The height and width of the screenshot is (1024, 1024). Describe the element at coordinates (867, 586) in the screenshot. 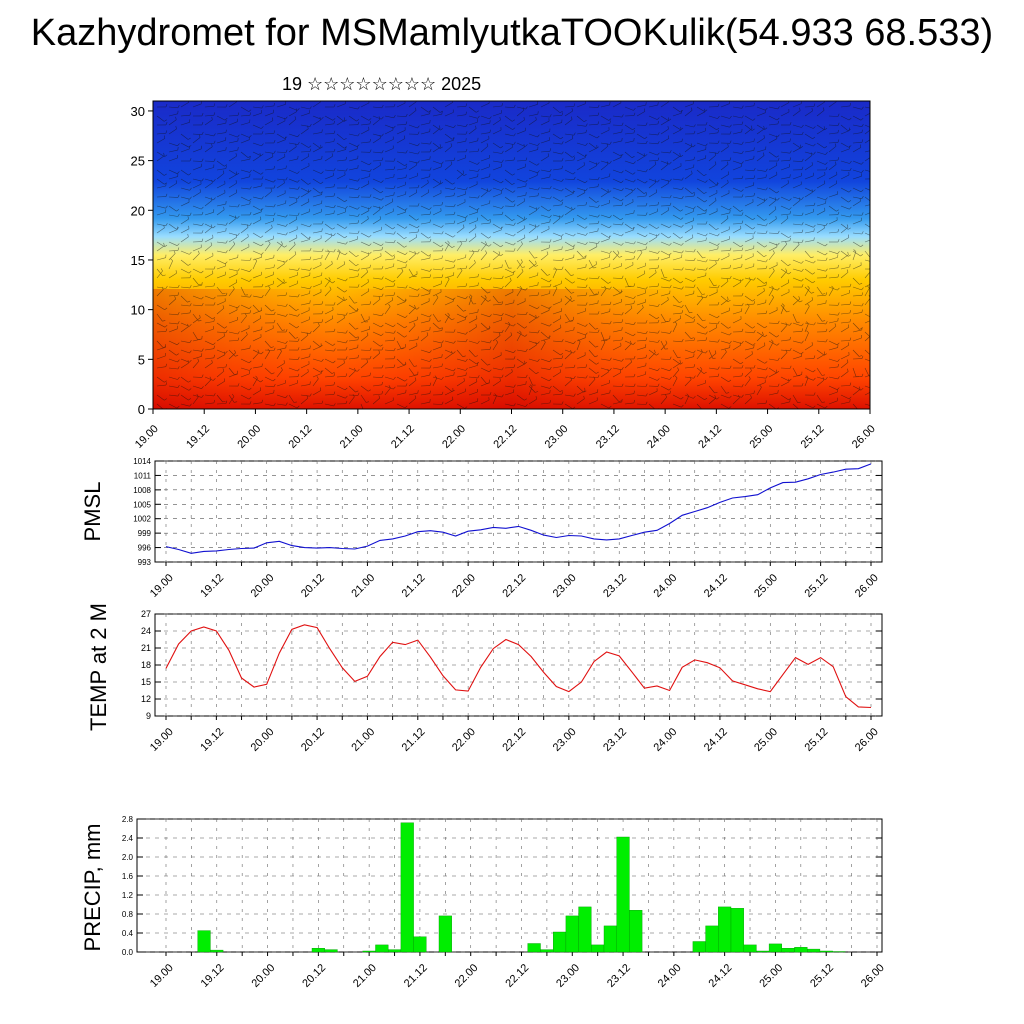

I see `pmsl-x-tick-label: 26.00` at that location.